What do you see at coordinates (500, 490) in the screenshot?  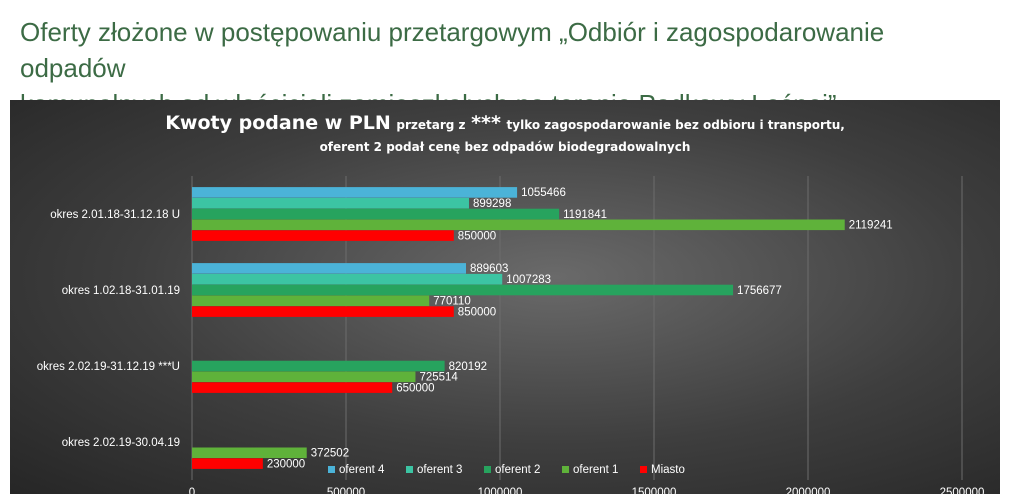 I see `x-tick-label: 1000000` at bounding box center [500, 490].